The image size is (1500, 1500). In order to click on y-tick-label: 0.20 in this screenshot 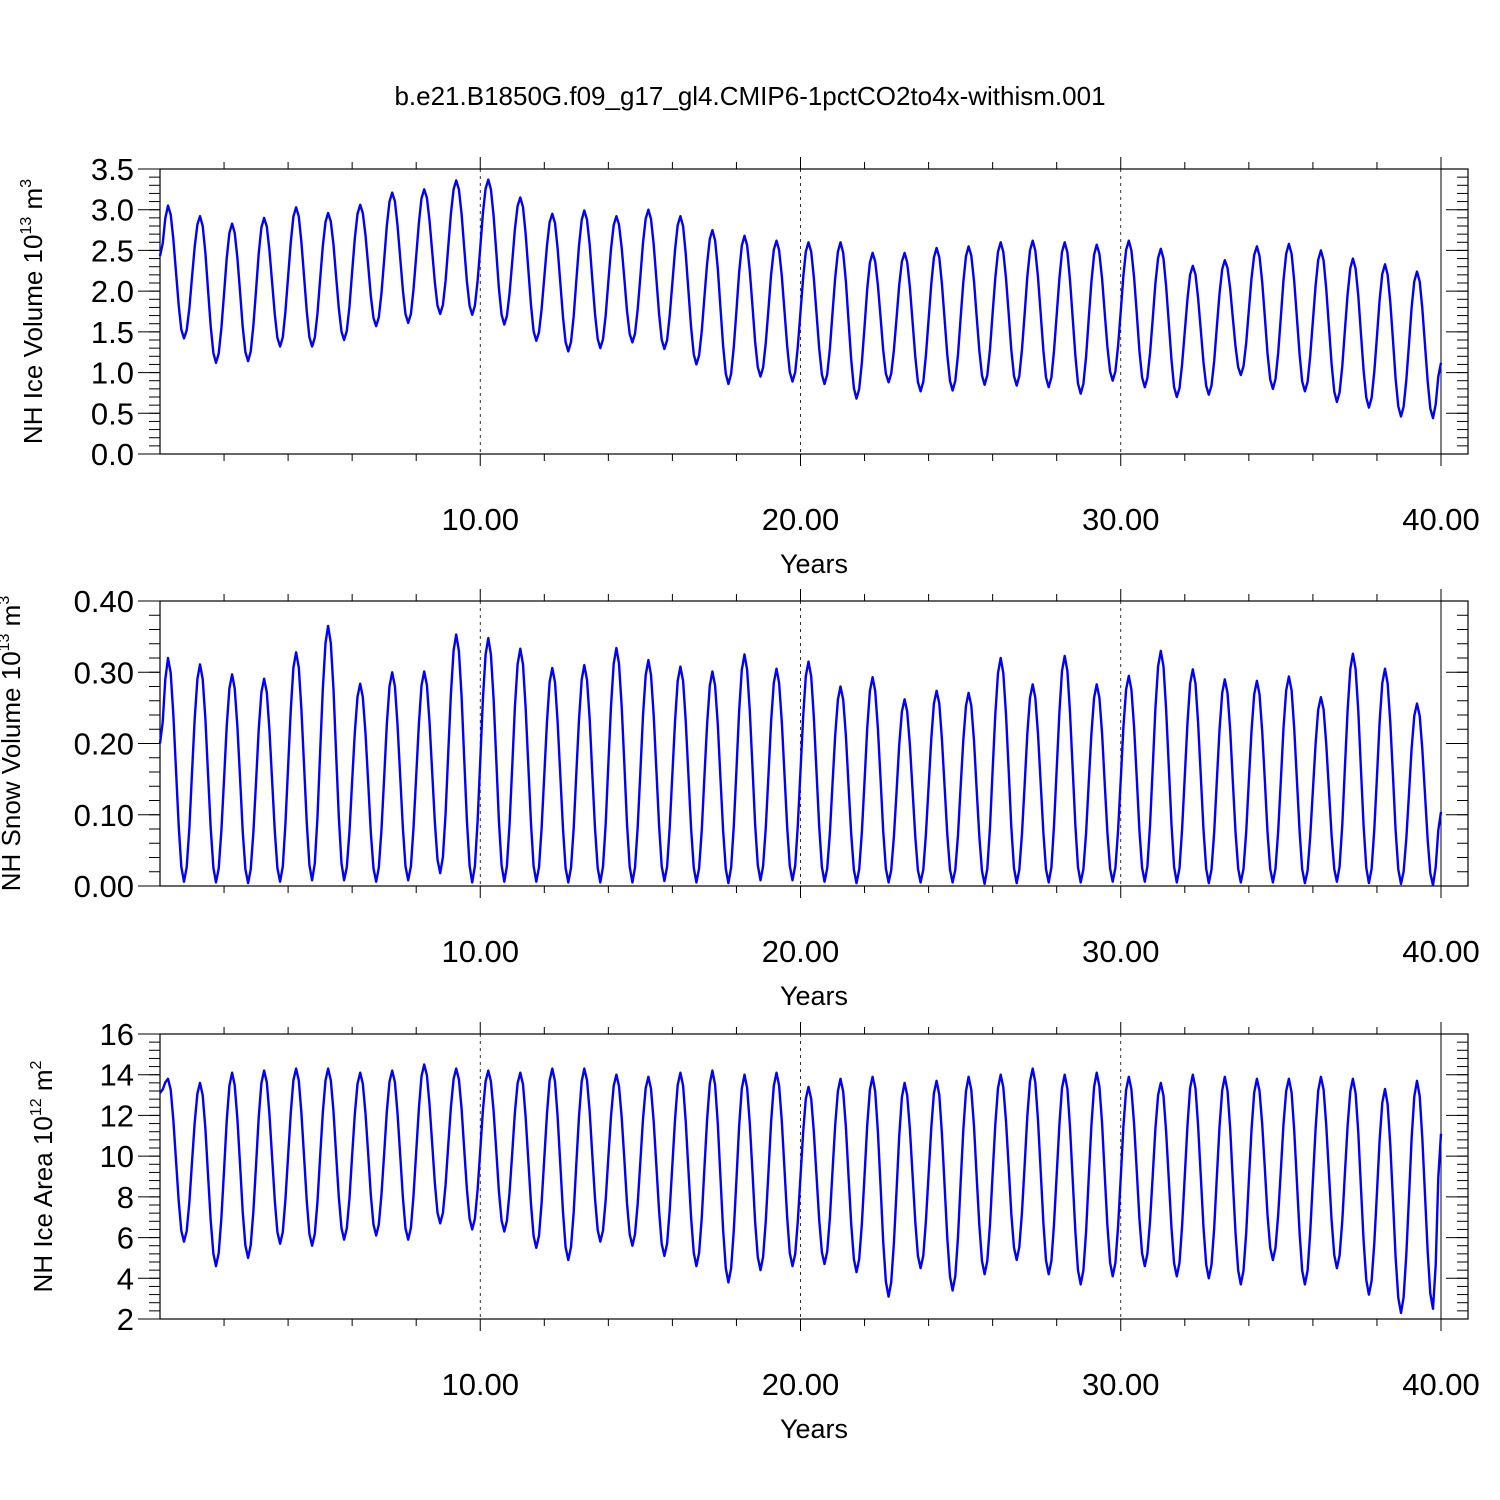, I will do `click(104, 744)`.